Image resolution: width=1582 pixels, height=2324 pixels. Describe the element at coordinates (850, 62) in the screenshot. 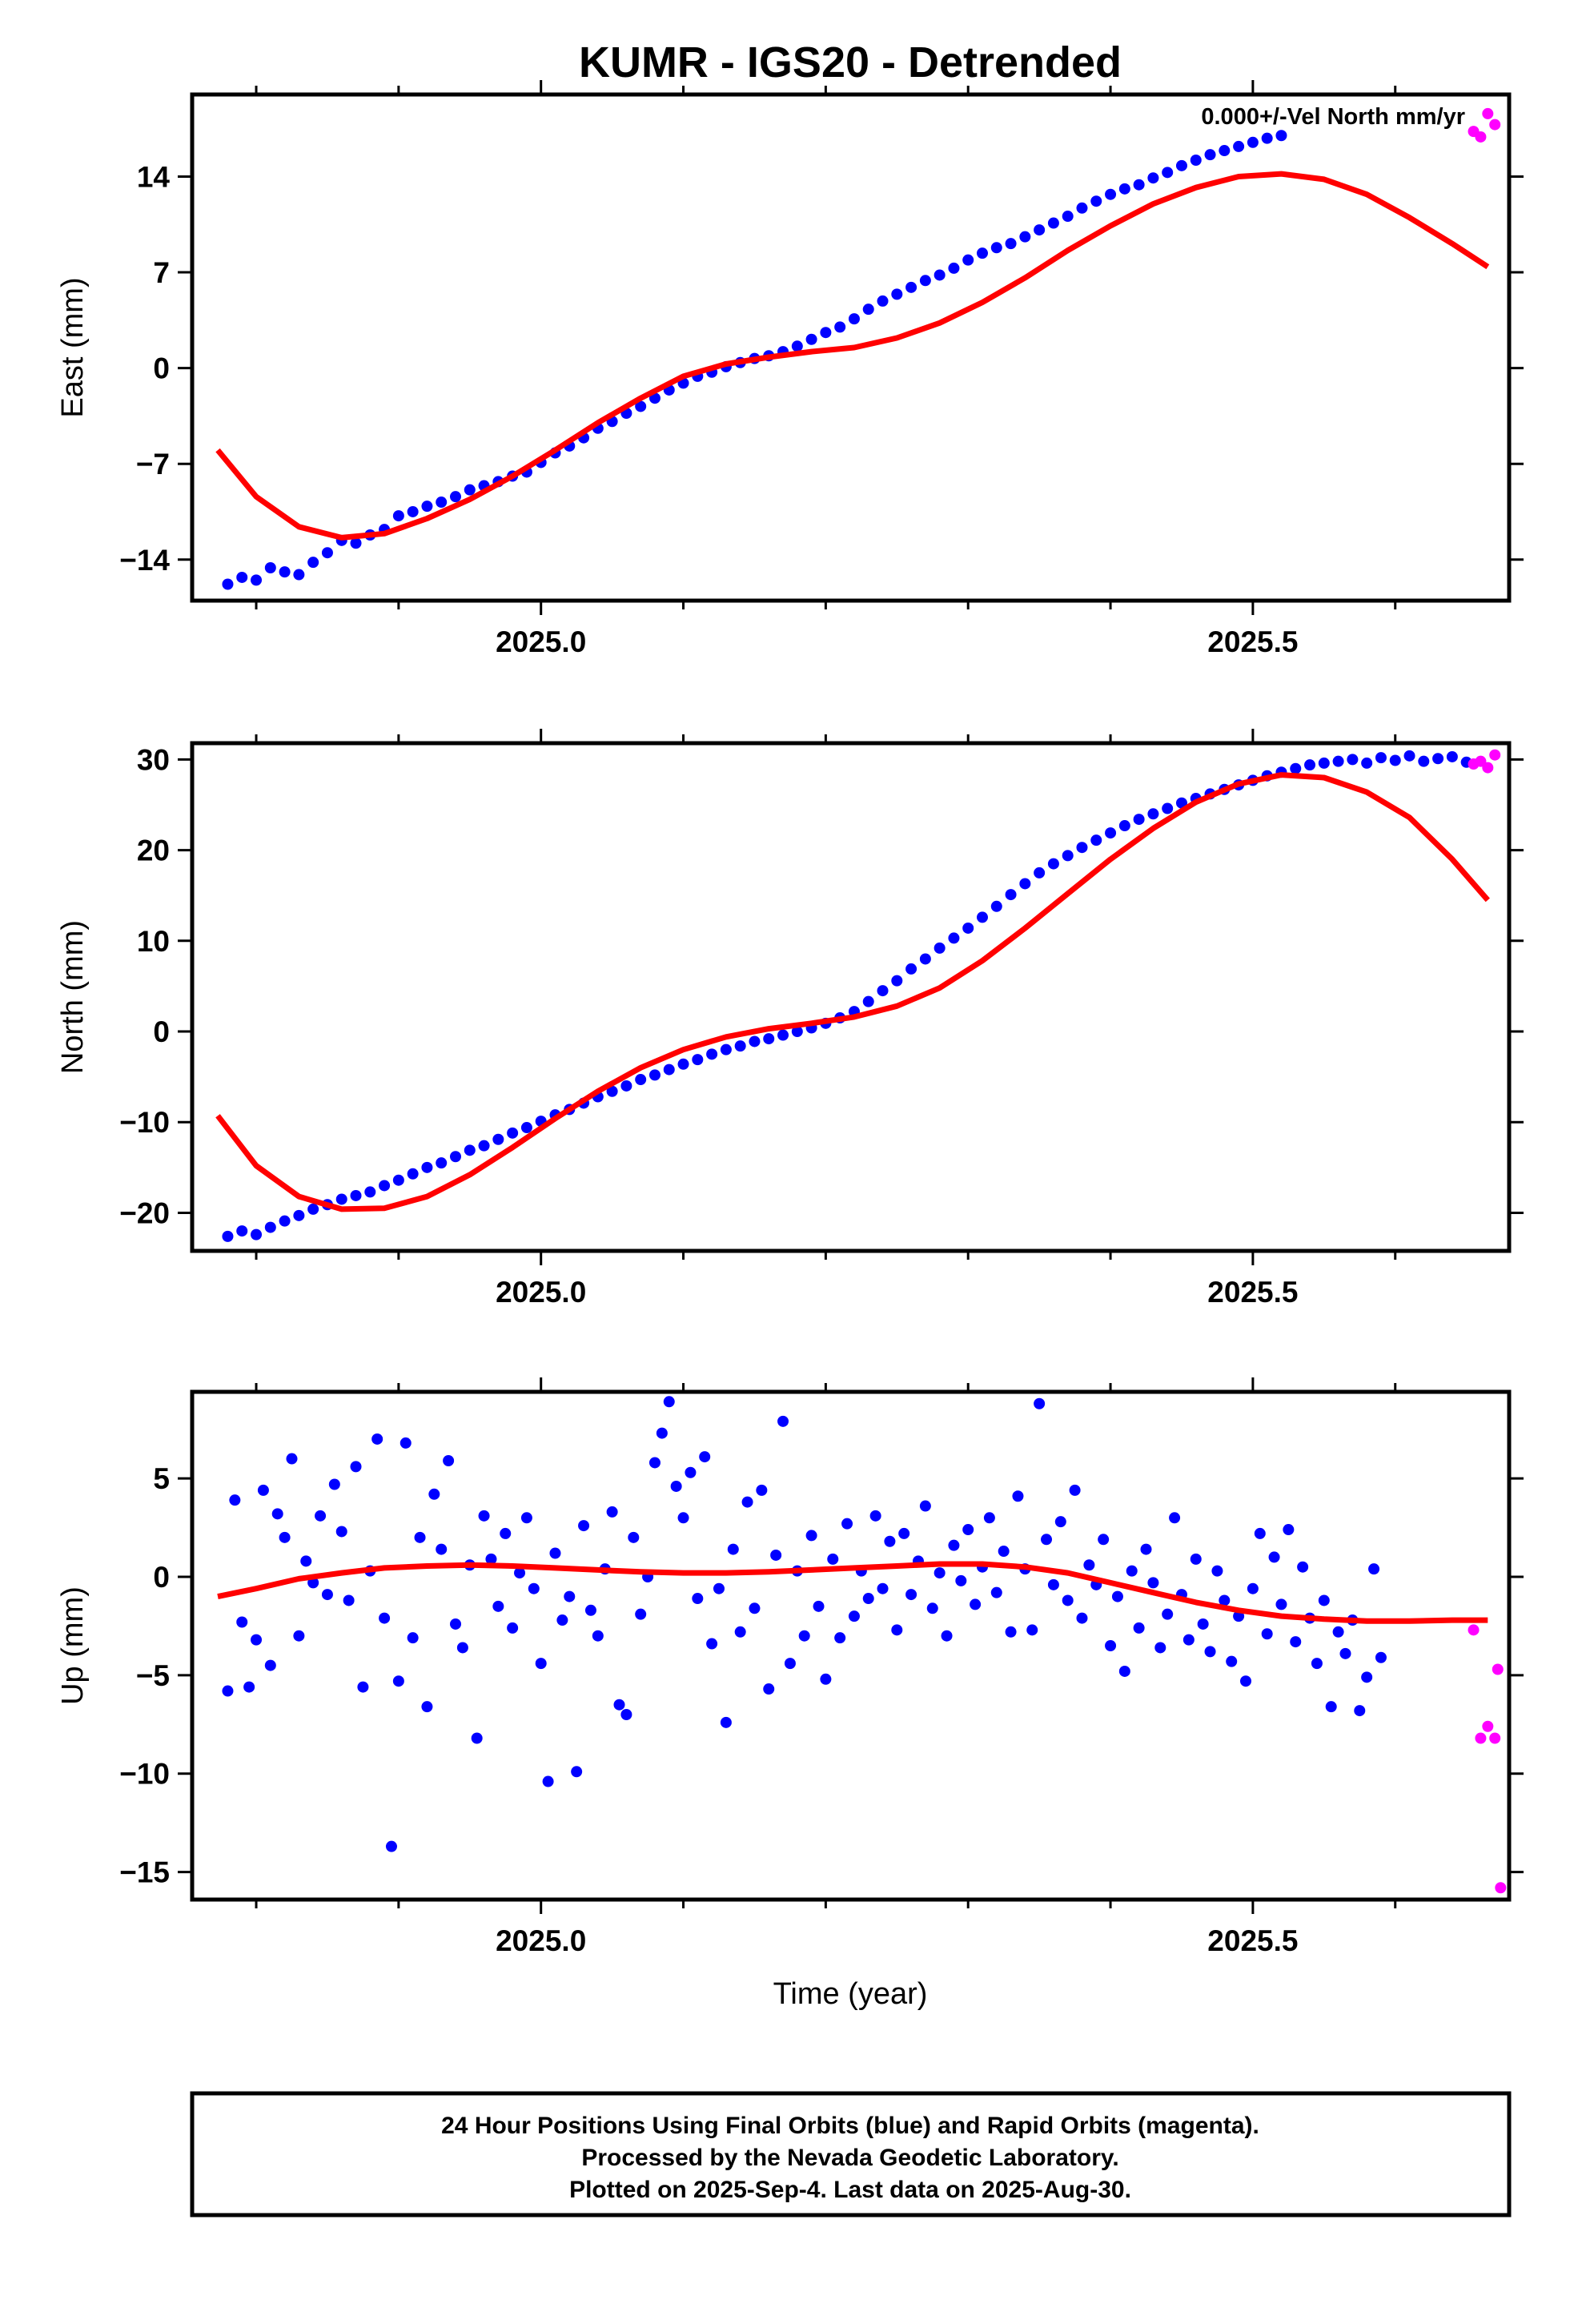

I see `chart-title: KUMR - IGS20 - Detrended` at that location.